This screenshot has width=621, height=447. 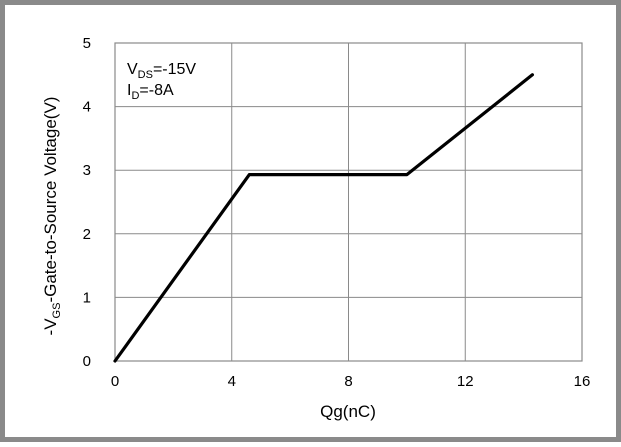 I want to click on annotation-id: ID=-8A, so click(x=150, y=92).